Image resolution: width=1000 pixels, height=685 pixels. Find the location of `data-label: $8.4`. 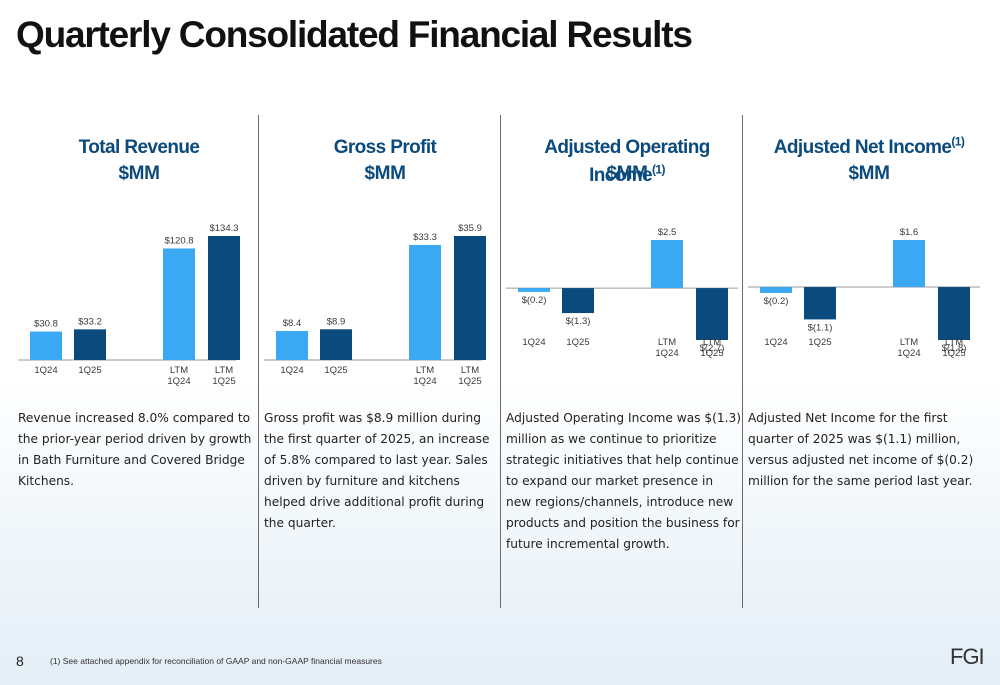

data-label: $8.4 is located at coordinates (292, 323).